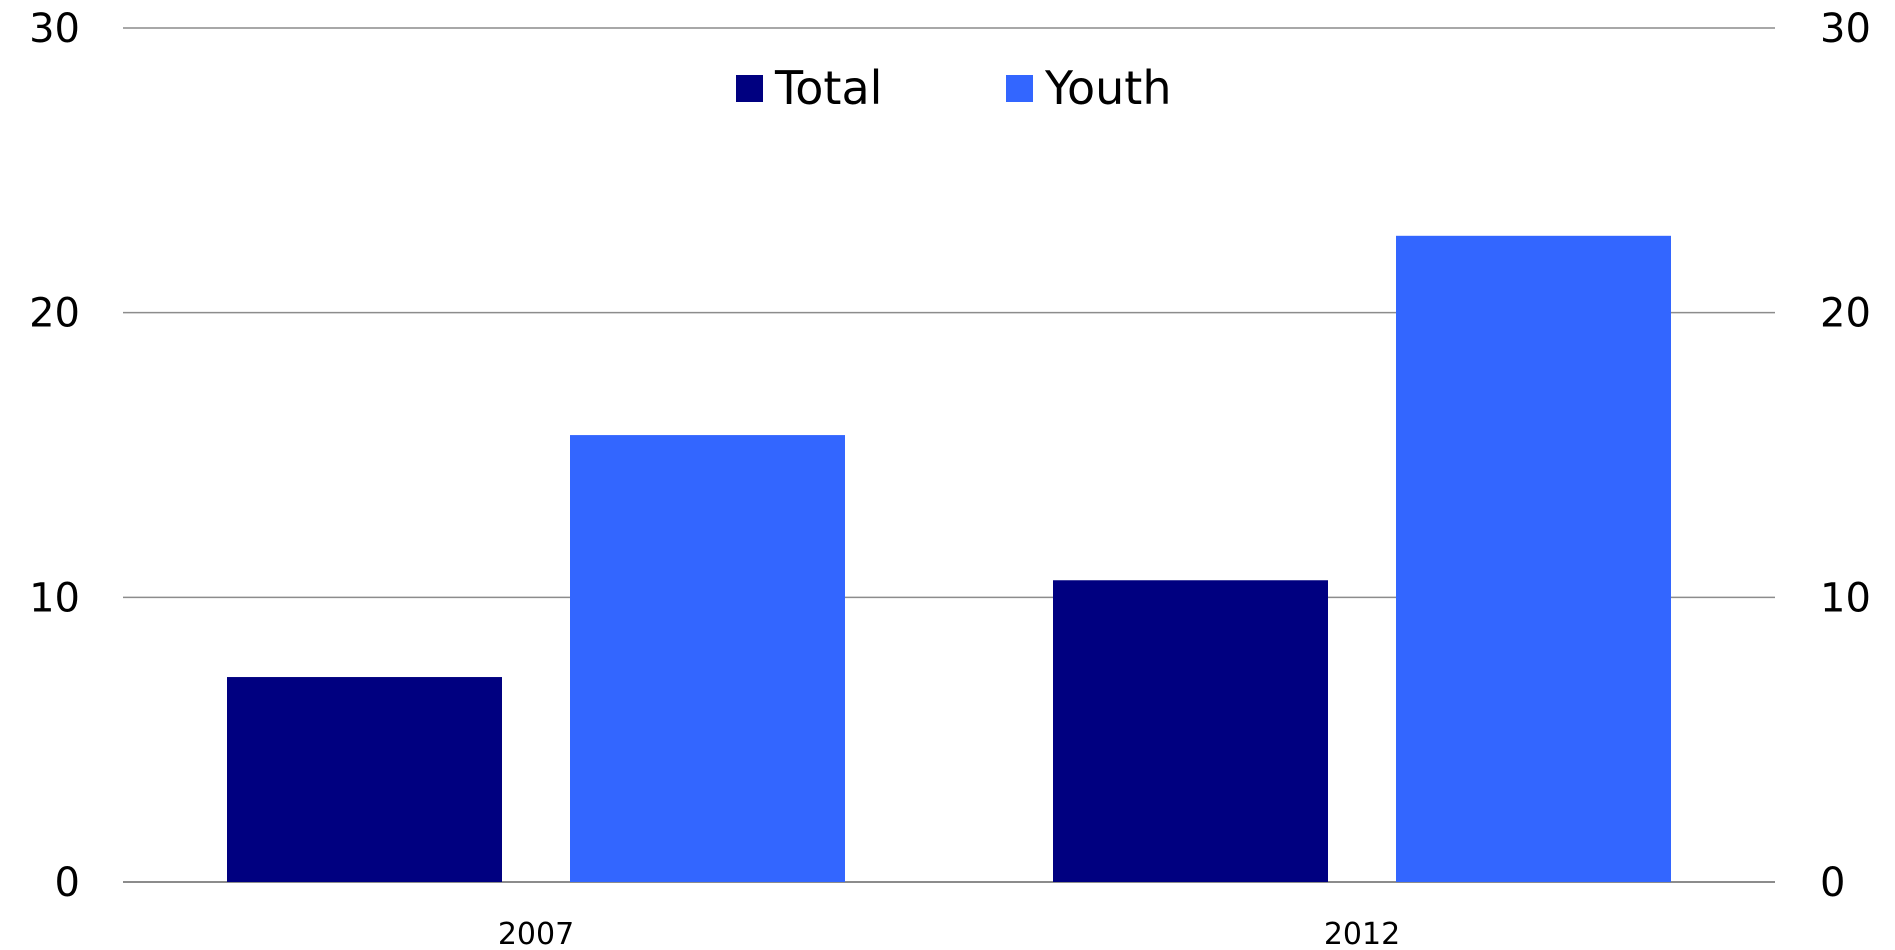 The image size is (1895, 950). What do you see at coordinates (749, 88) in the screenshot?
I see `legend-swatch-total` at bounding box center [749, 88].